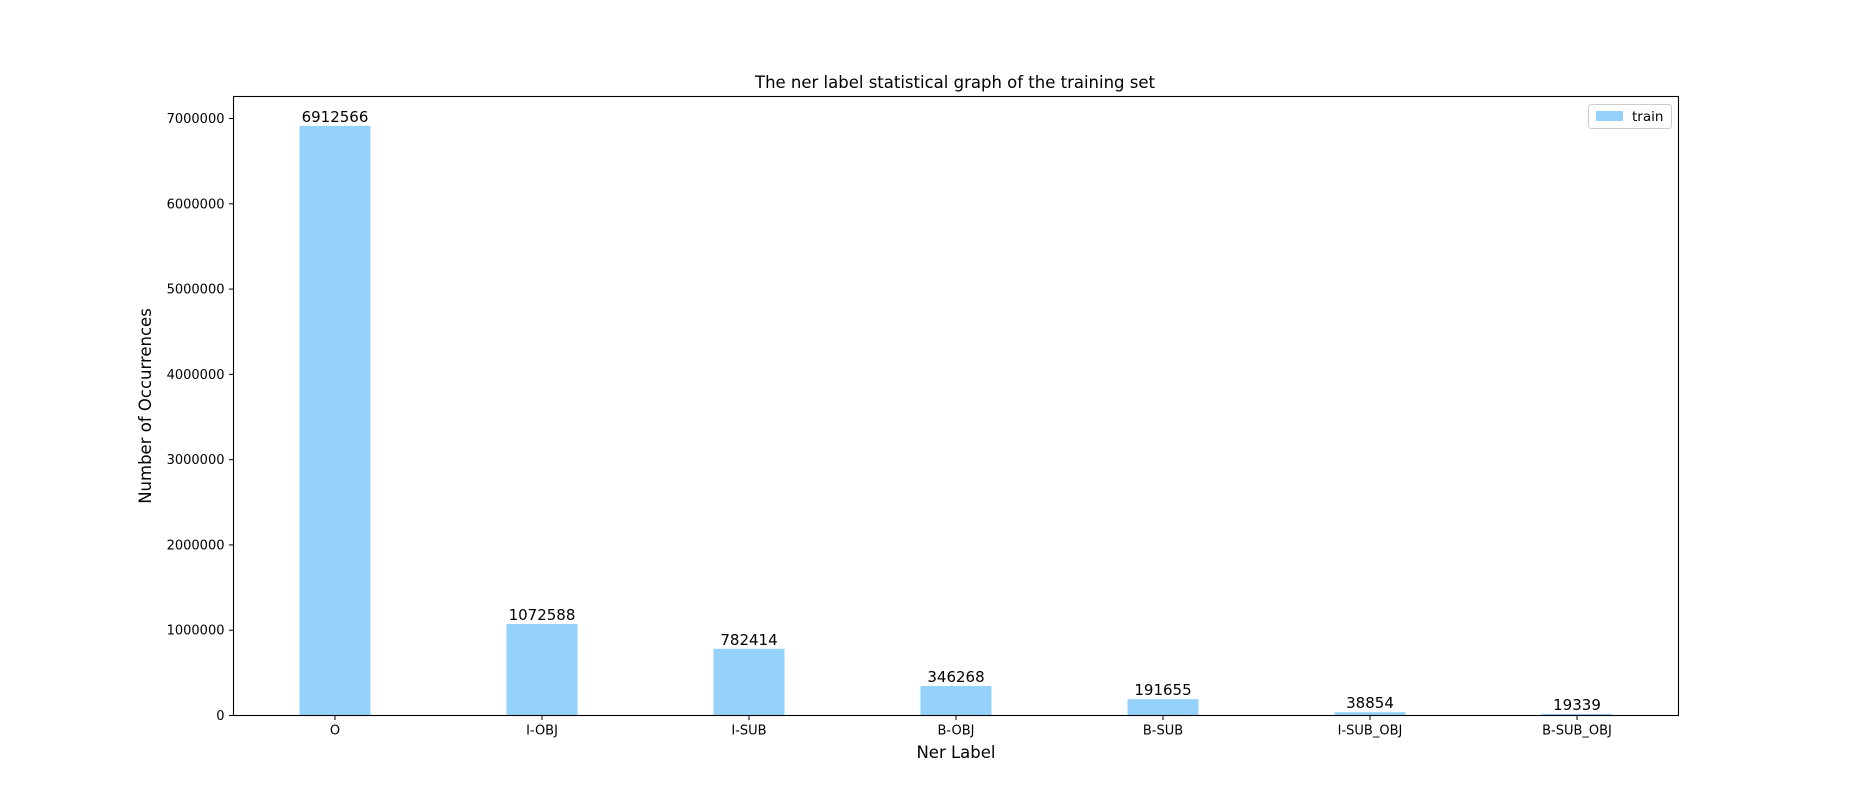 The height and width of the screenshot is (800, 1855). What do you see at coordinates (956, 731) in the screenshot?
I see `x-tick-label-b-obj: B-OBJ` at bounding box center [956, 731].